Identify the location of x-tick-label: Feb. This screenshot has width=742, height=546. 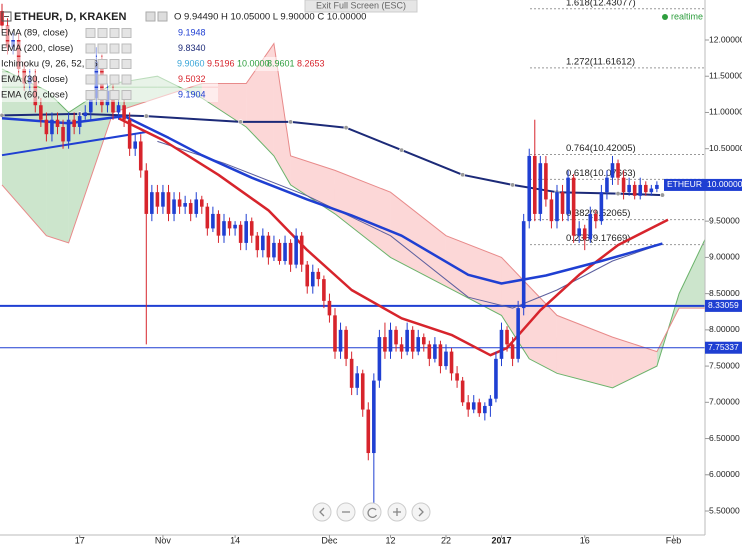
(674, 540).